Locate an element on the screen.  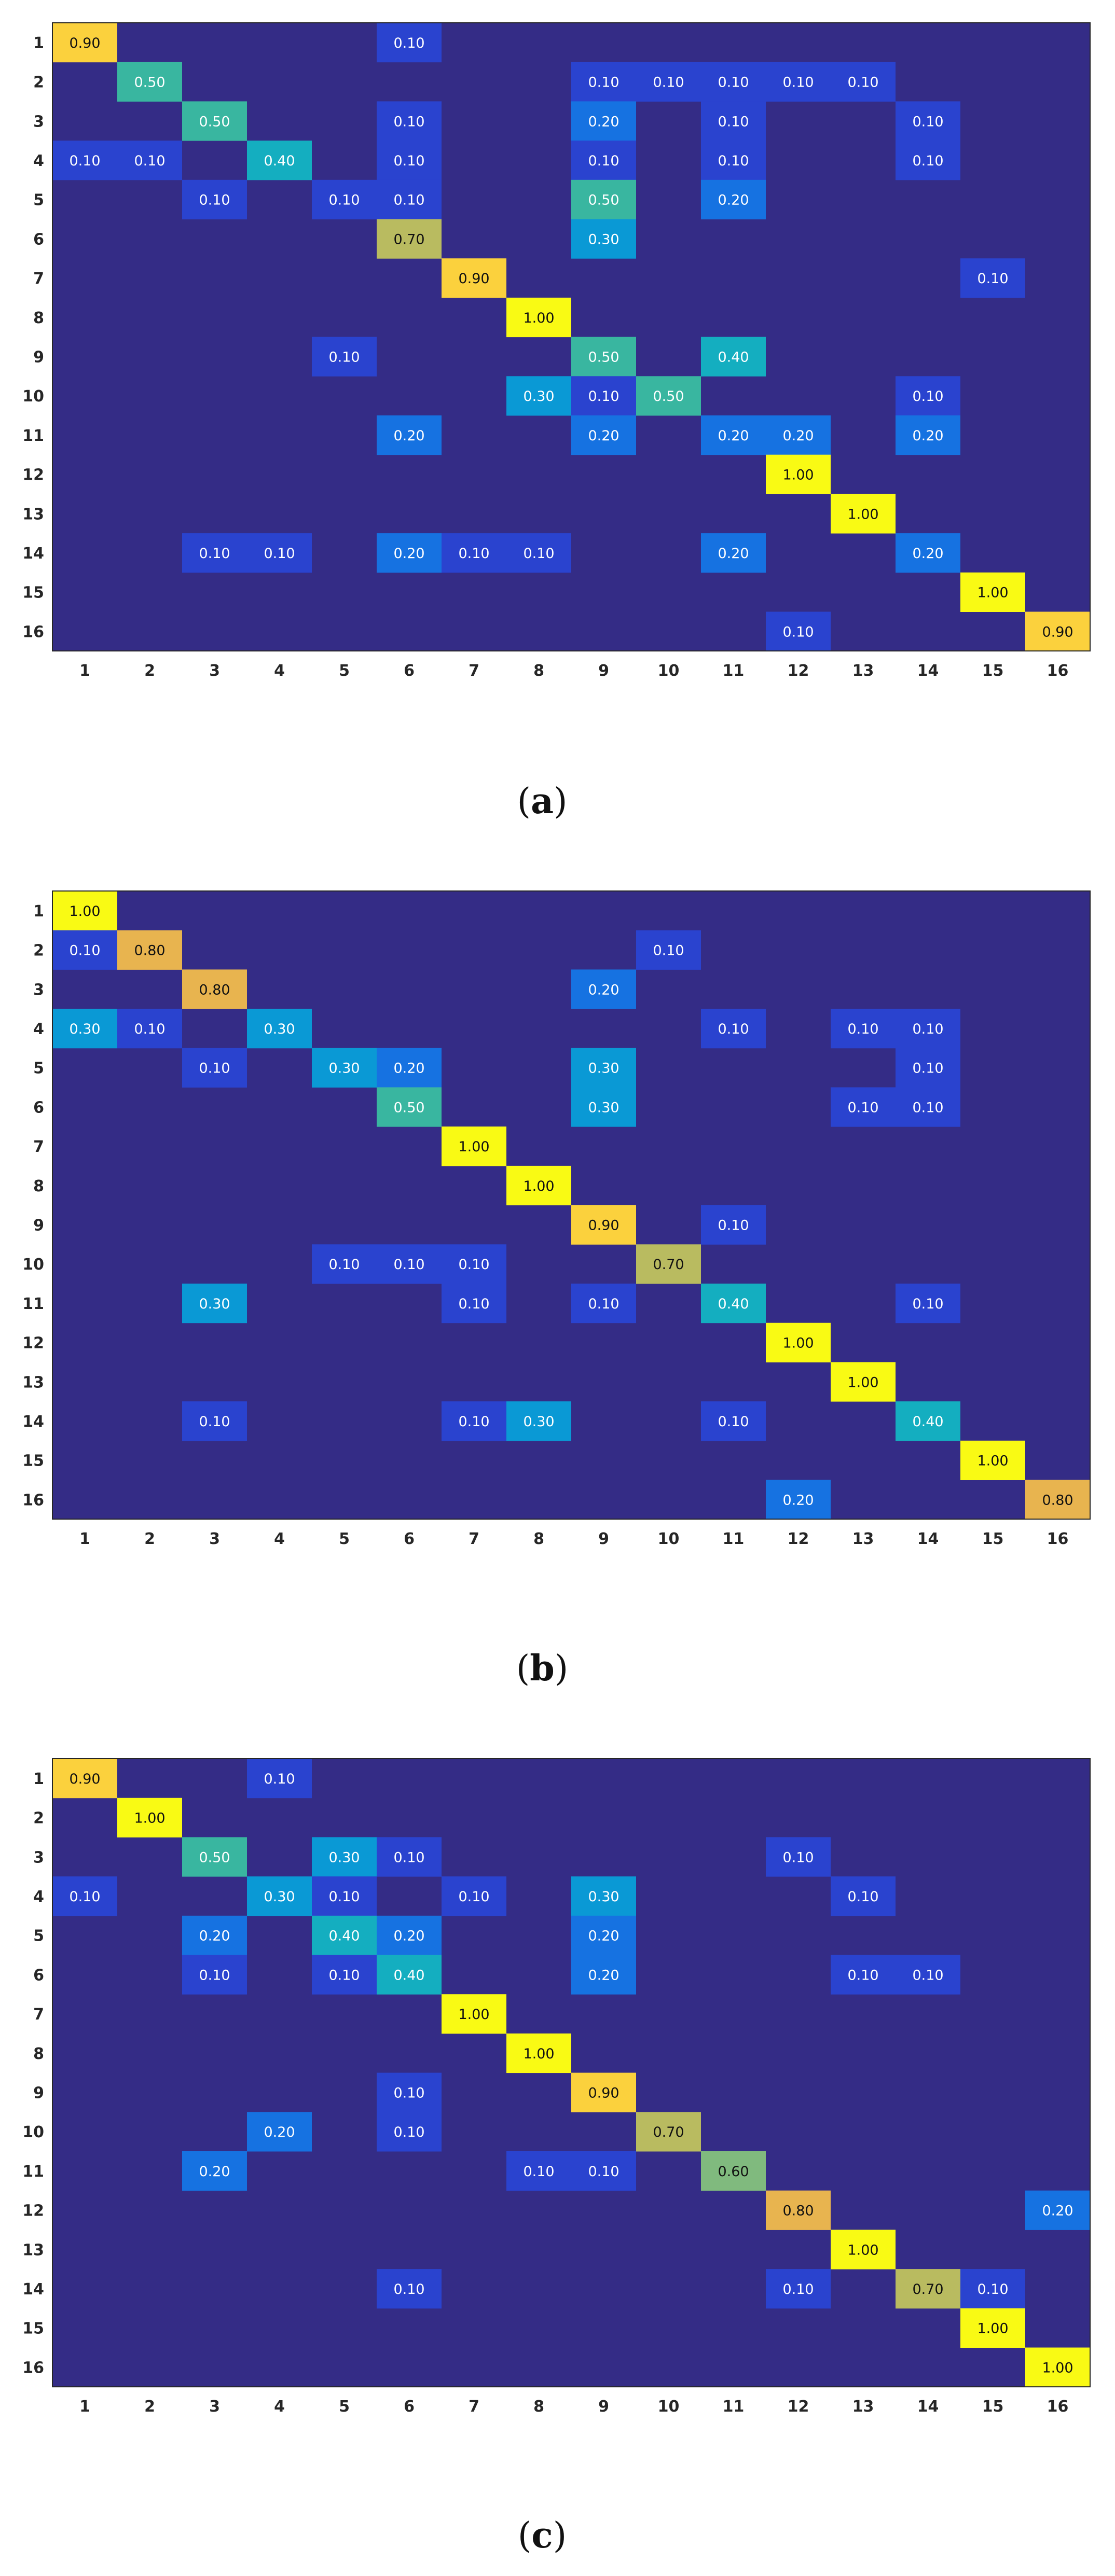
cell-value-label: 0.60 is located at coordinates (733, 2172).